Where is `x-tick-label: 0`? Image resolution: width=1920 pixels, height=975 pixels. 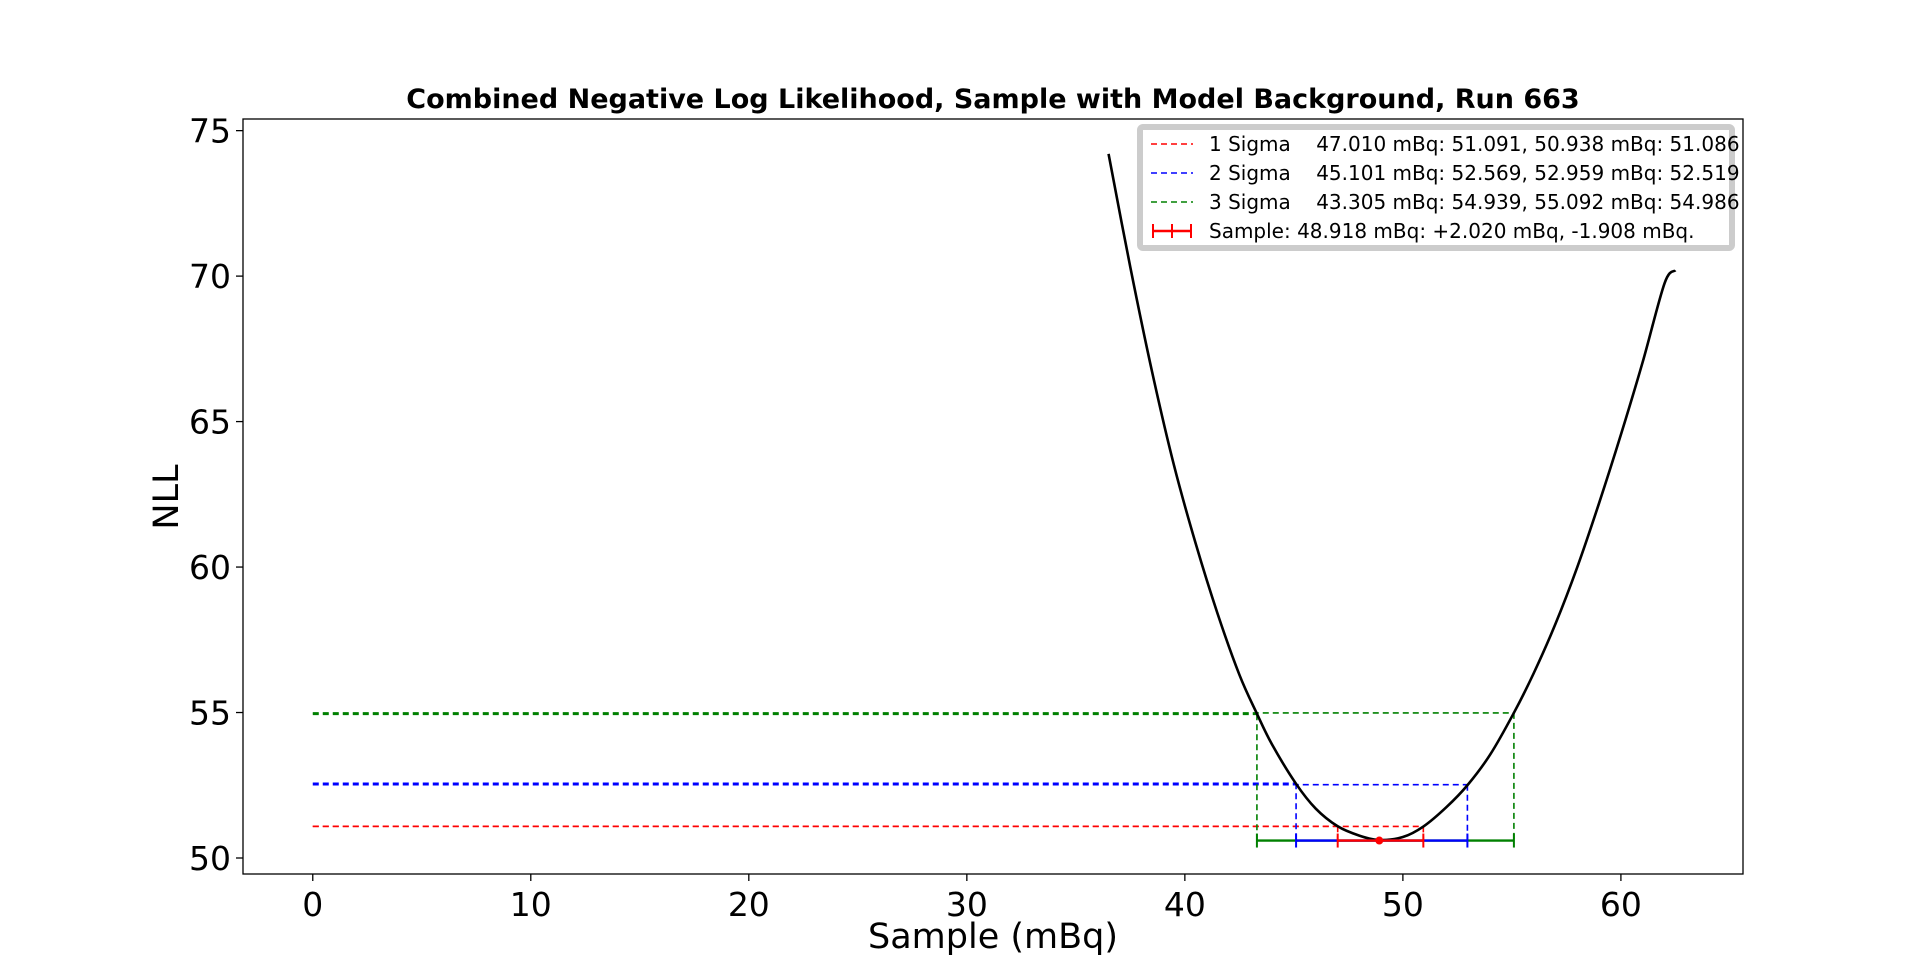
x-tick-label: 0 is located at coordinates (312, 904).